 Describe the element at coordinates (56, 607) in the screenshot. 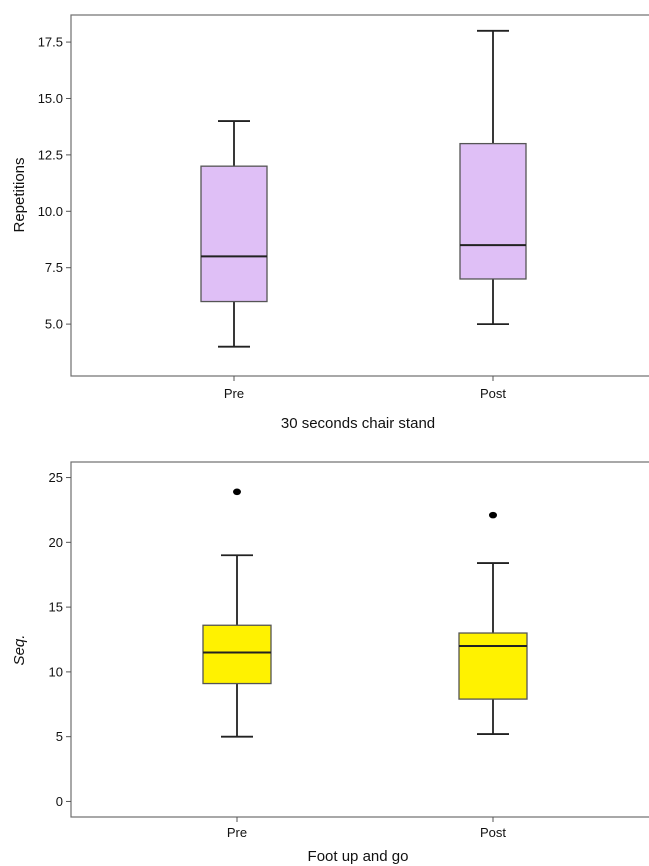

I see `y-tick-label: 15` at that location.